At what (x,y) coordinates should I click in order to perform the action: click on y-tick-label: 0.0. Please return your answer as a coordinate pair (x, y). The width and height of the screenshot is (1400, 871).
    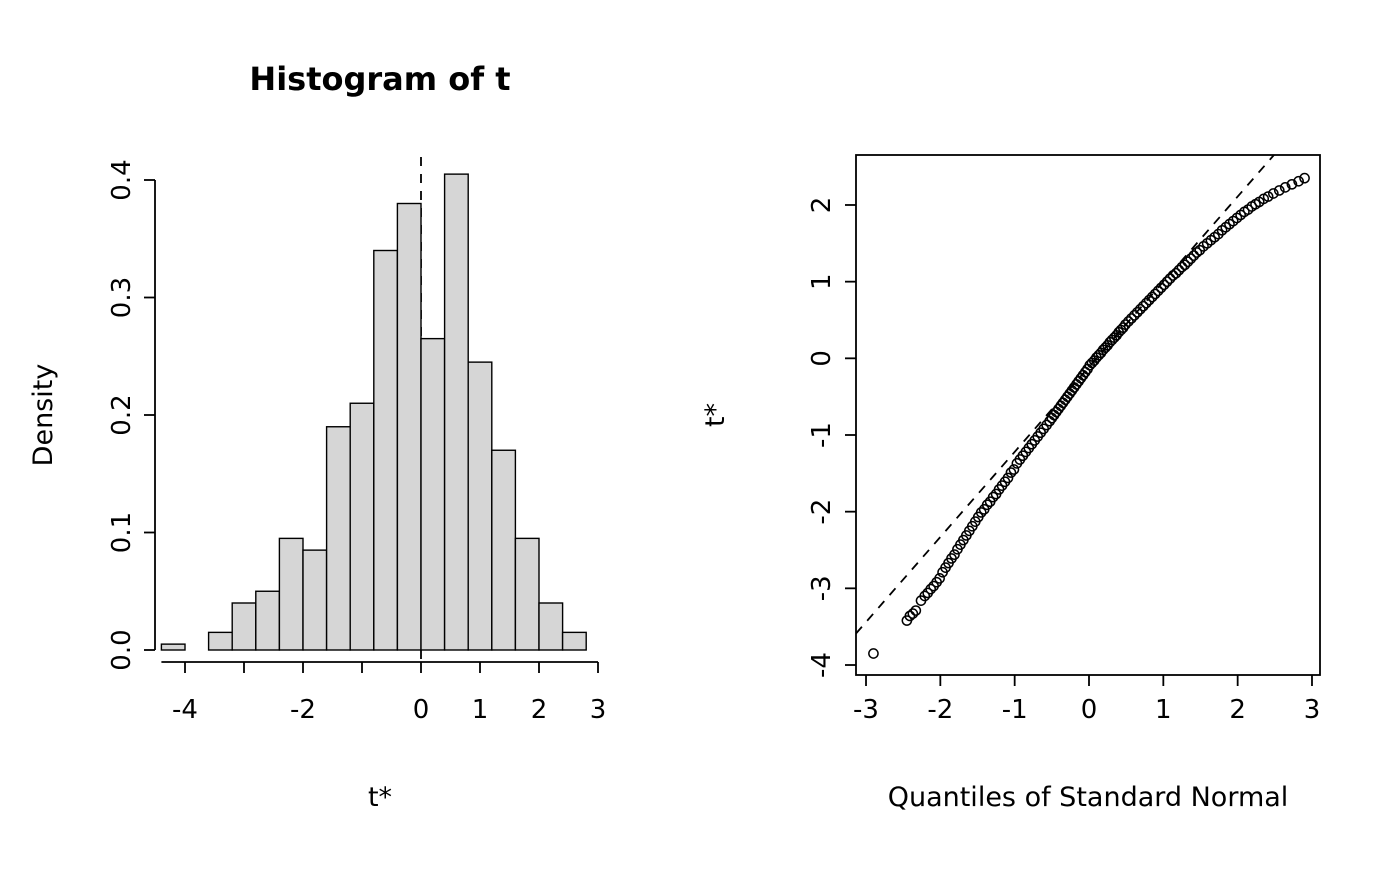
    Looking at the image, I should click on (122, 649).